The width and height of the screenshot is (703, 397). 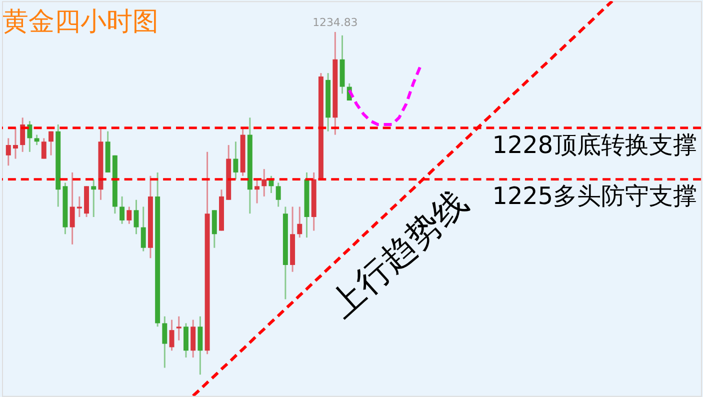 I want to click on ref-line-label: 1228顶底转换支撑, so click(x=595, y=144).